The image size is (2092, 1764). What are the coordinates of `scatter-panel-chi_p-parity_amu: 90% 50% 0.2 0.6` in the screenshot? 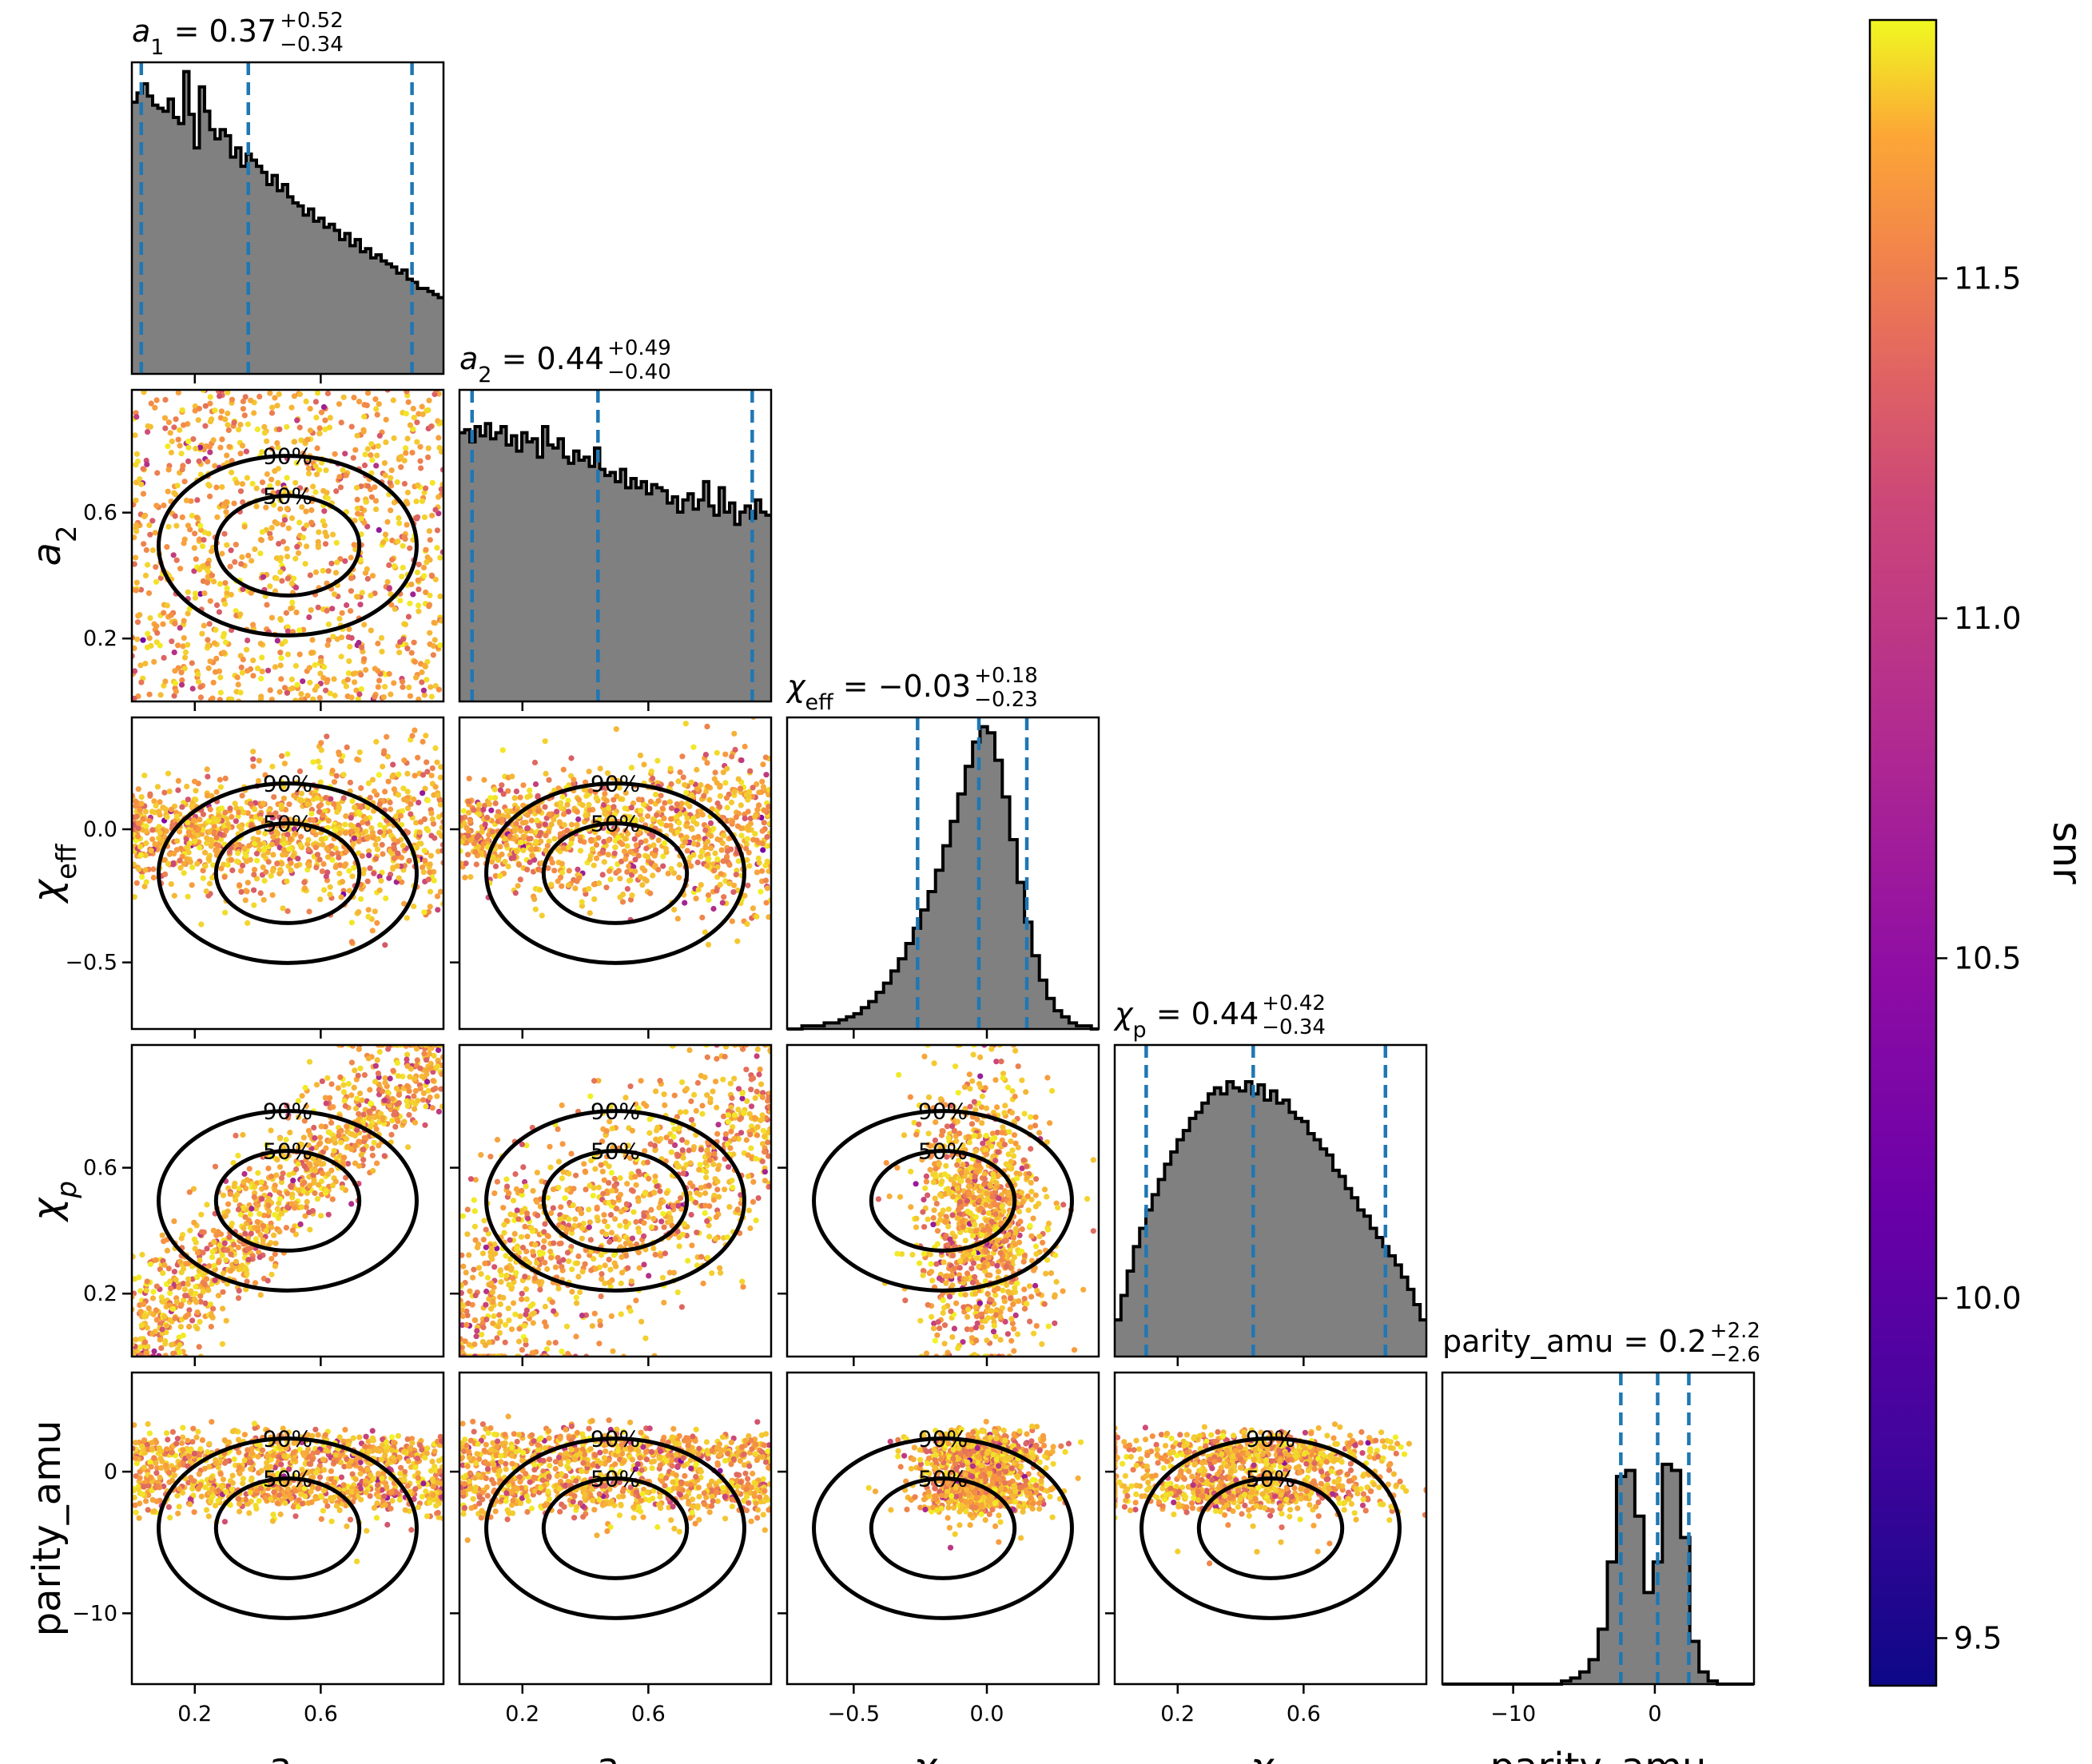 It's located at (1266, 1549).